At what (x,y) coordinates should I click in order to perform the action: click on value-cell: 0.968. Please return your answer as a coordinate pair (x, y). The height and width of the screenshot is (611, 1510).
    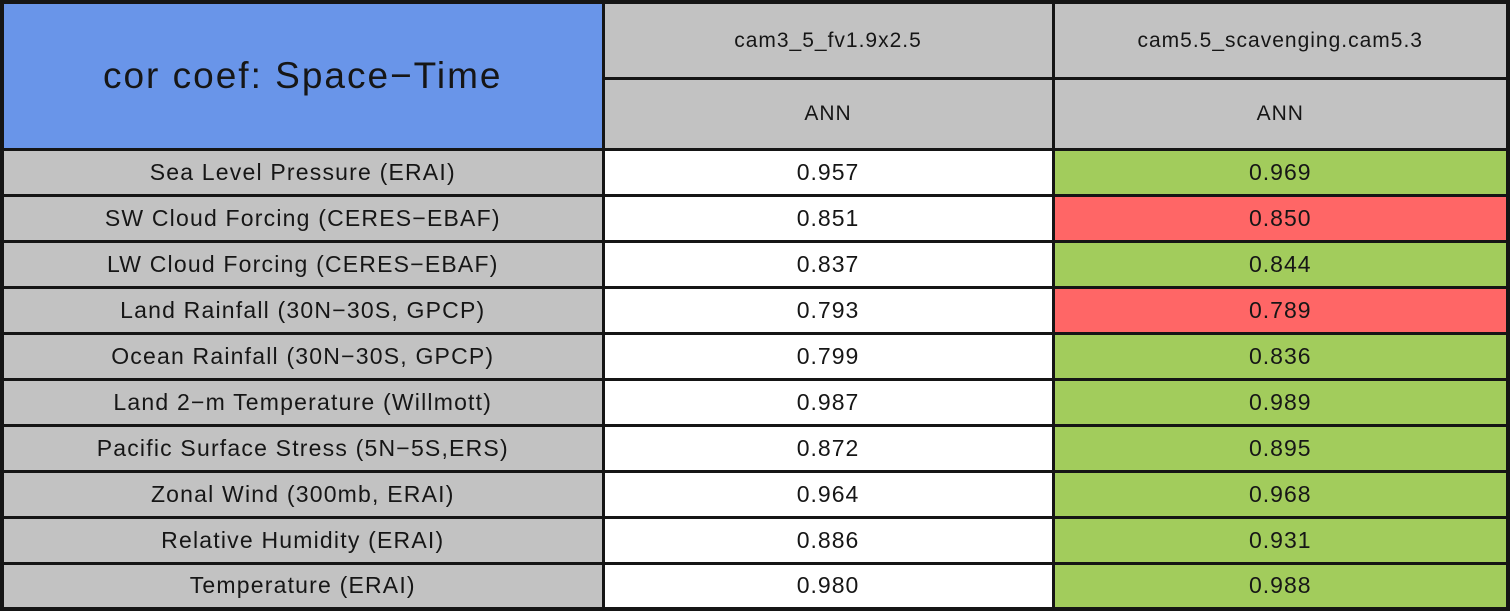
    Looking at the image, I should click on (1280, 494).